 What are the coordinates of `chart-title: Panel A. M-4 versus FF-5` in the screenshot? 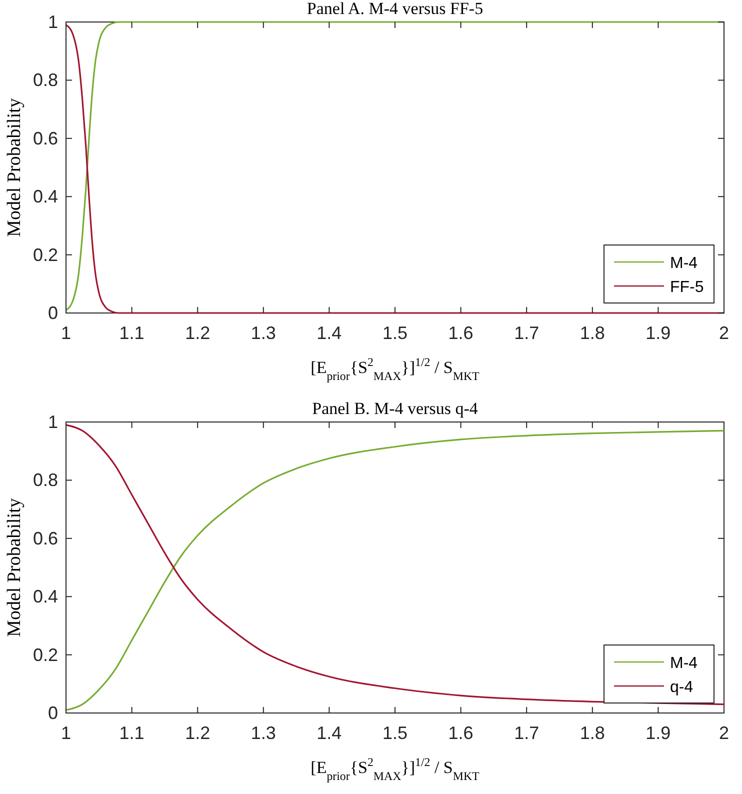 It's located at (395, 9).